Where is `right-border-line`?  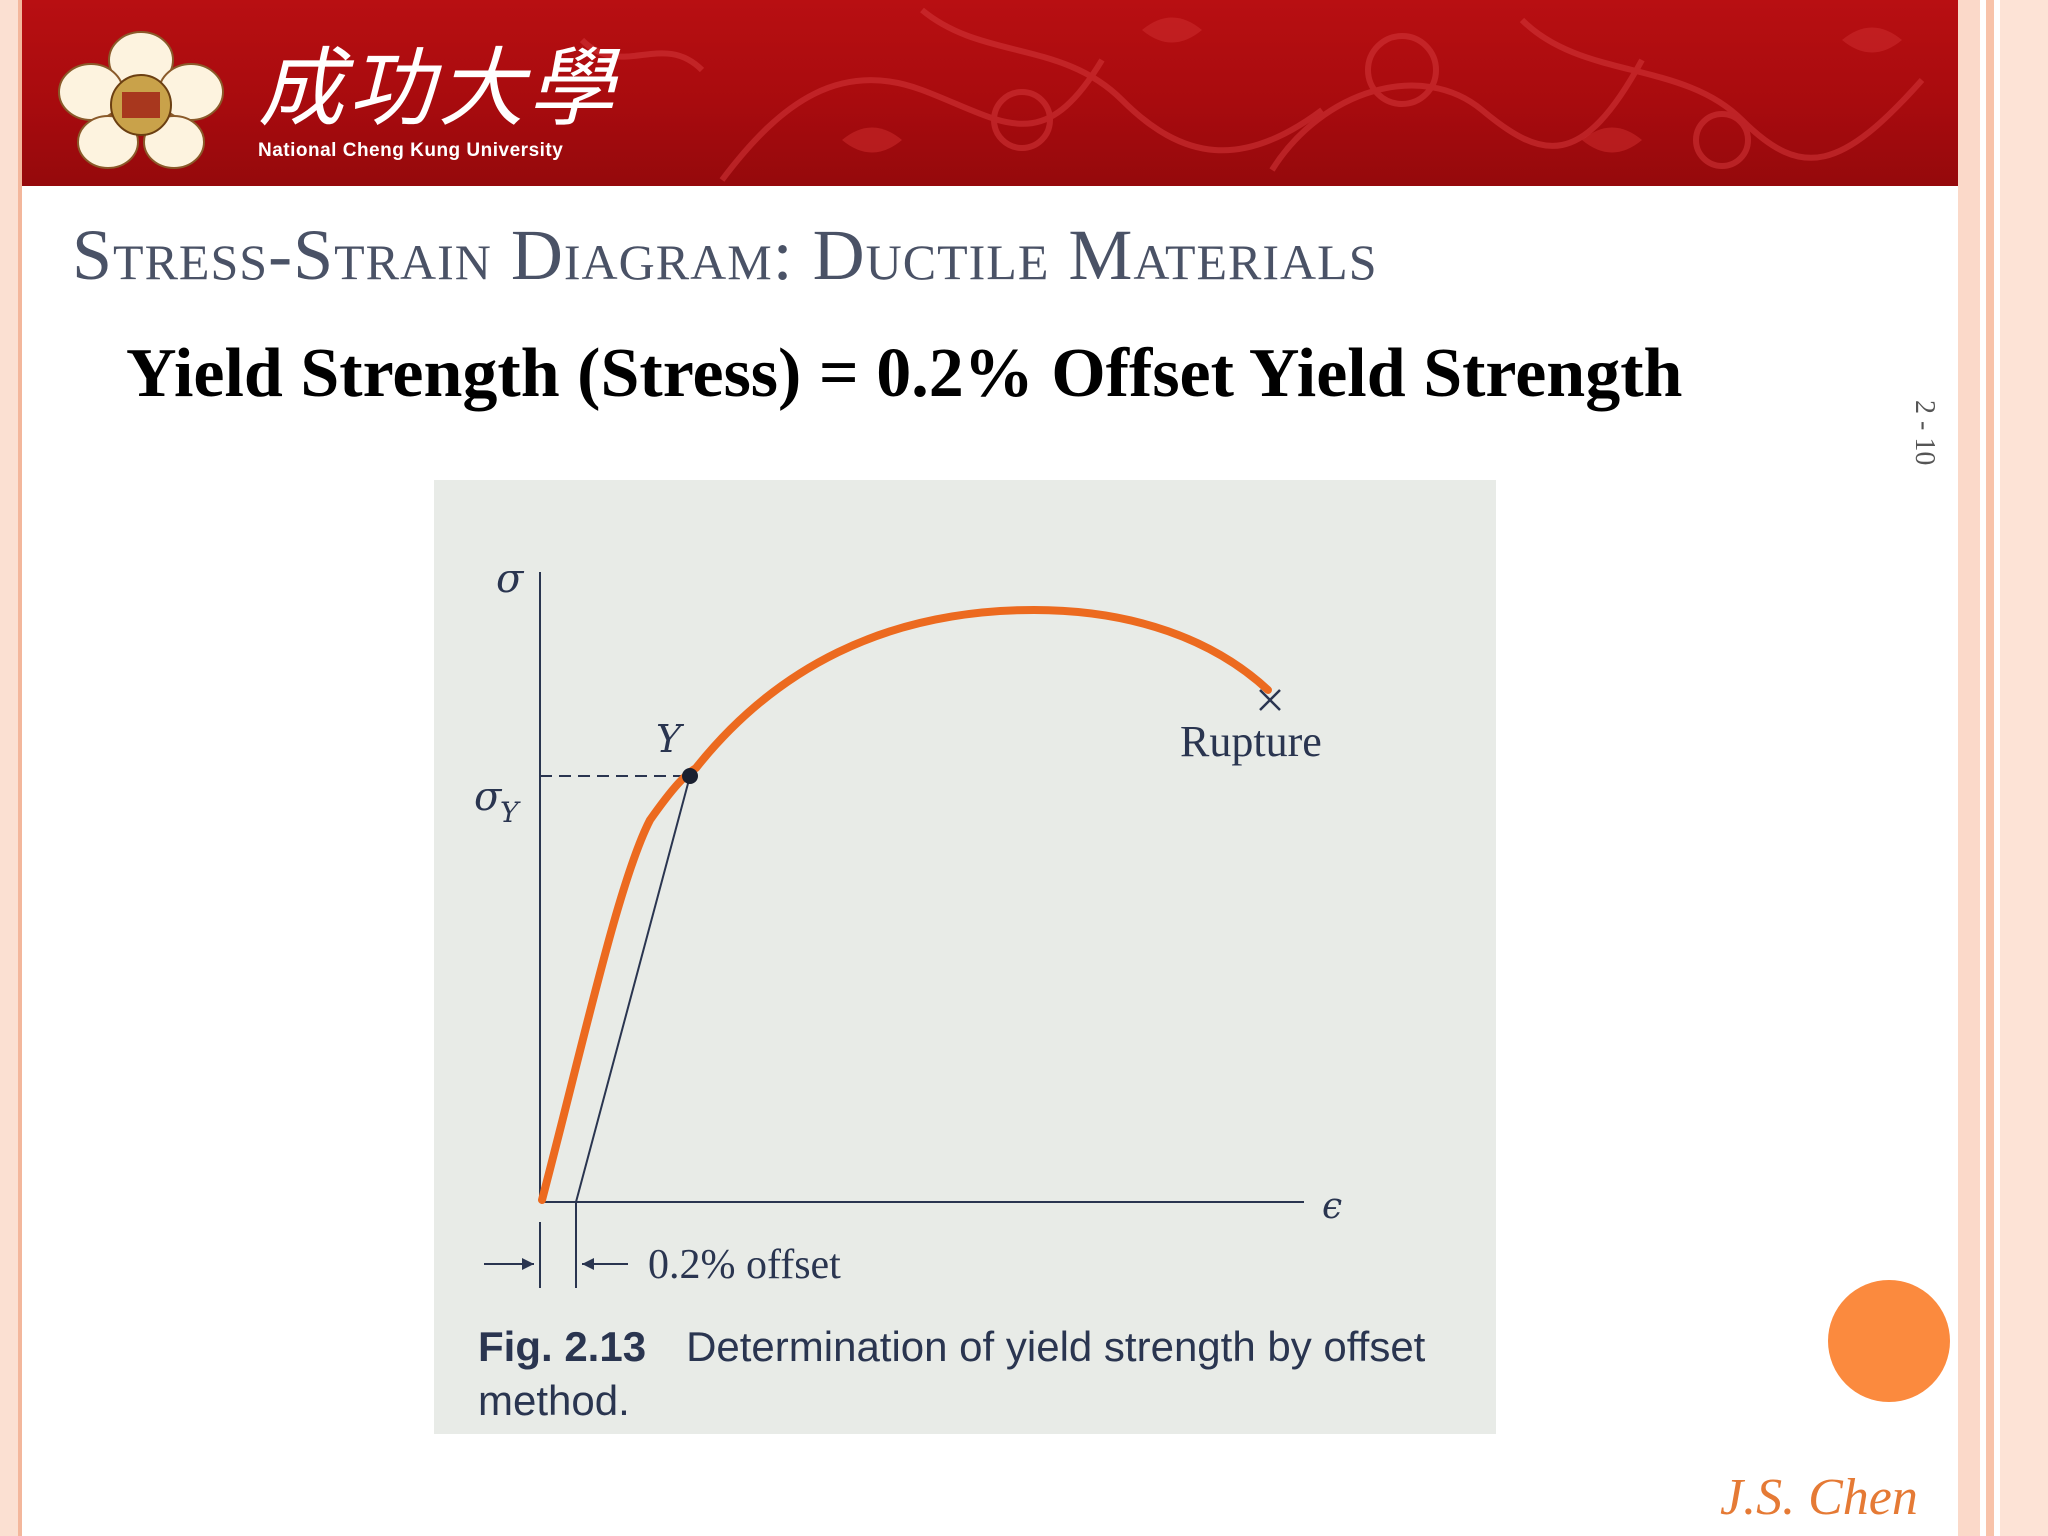 right-border-line is located at coordinates (1990, 768).